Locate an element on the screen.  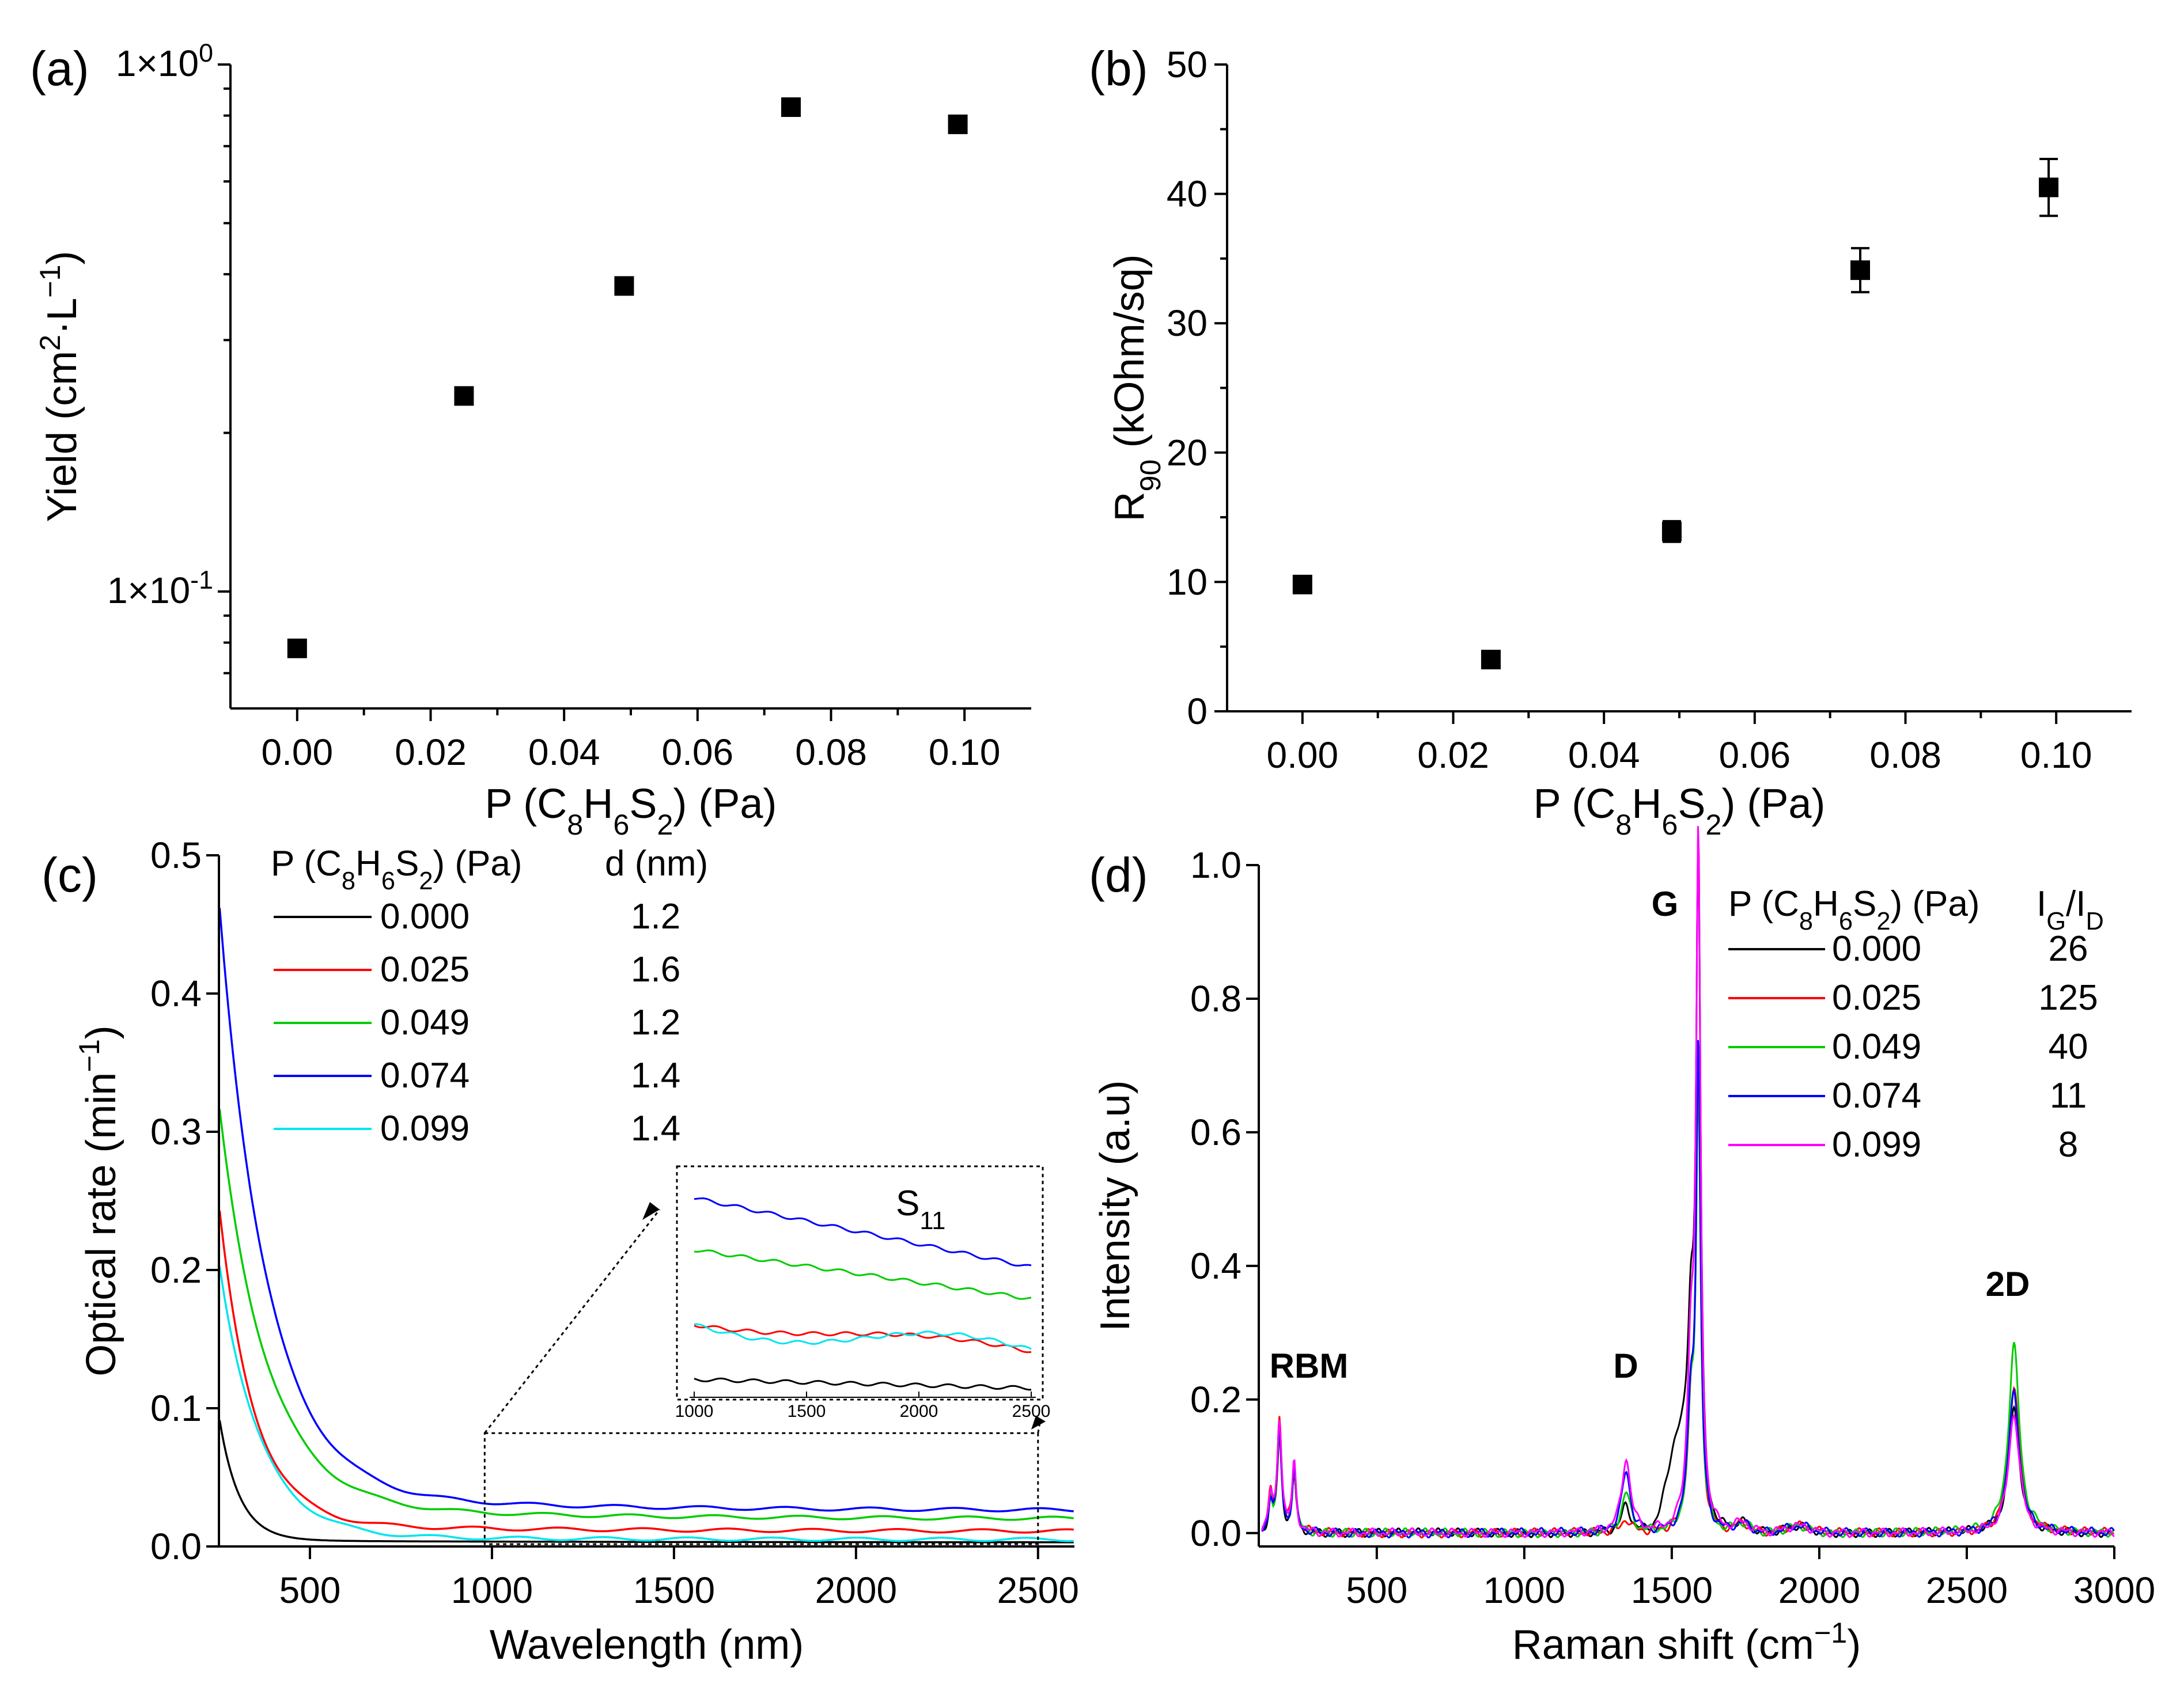
y-tick-label: 0.6 is located at coordinates (1215, 1132).